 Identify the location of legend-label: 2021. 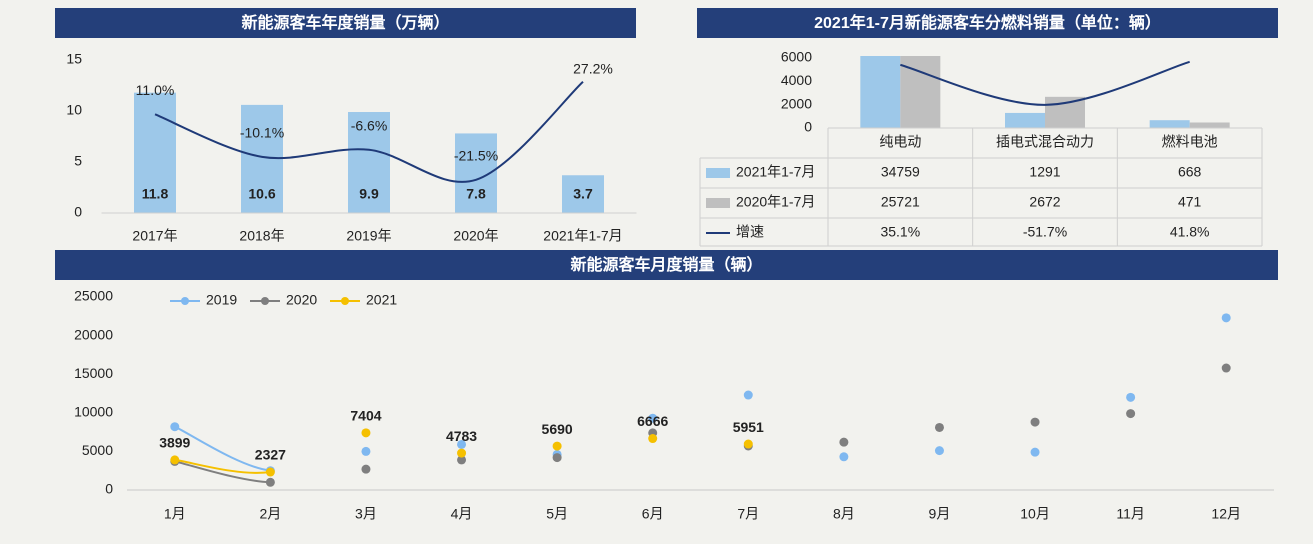
(381, 300).